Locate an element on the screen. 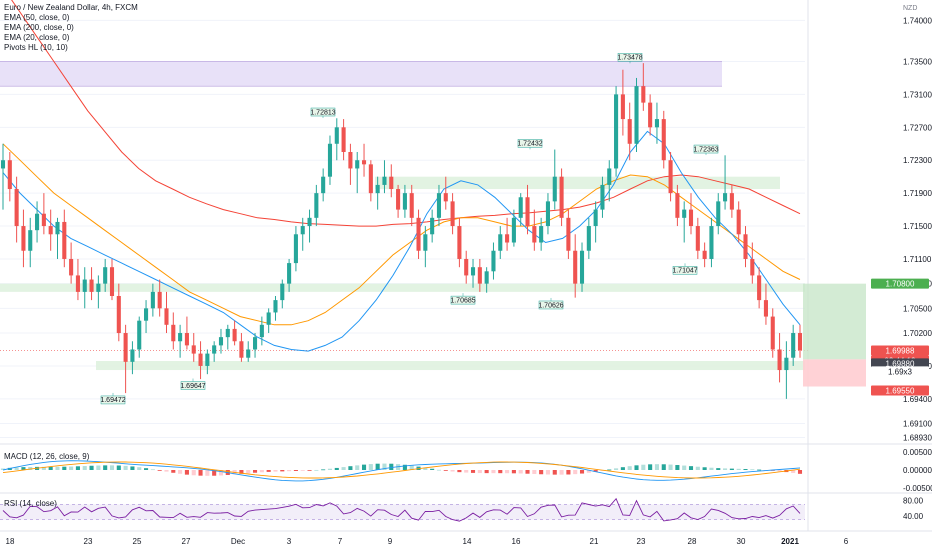 The width and height of the screenshot is (932, 550). indicator-ema200: EMA (200, close, 0) is located at coordinates (39, 27).